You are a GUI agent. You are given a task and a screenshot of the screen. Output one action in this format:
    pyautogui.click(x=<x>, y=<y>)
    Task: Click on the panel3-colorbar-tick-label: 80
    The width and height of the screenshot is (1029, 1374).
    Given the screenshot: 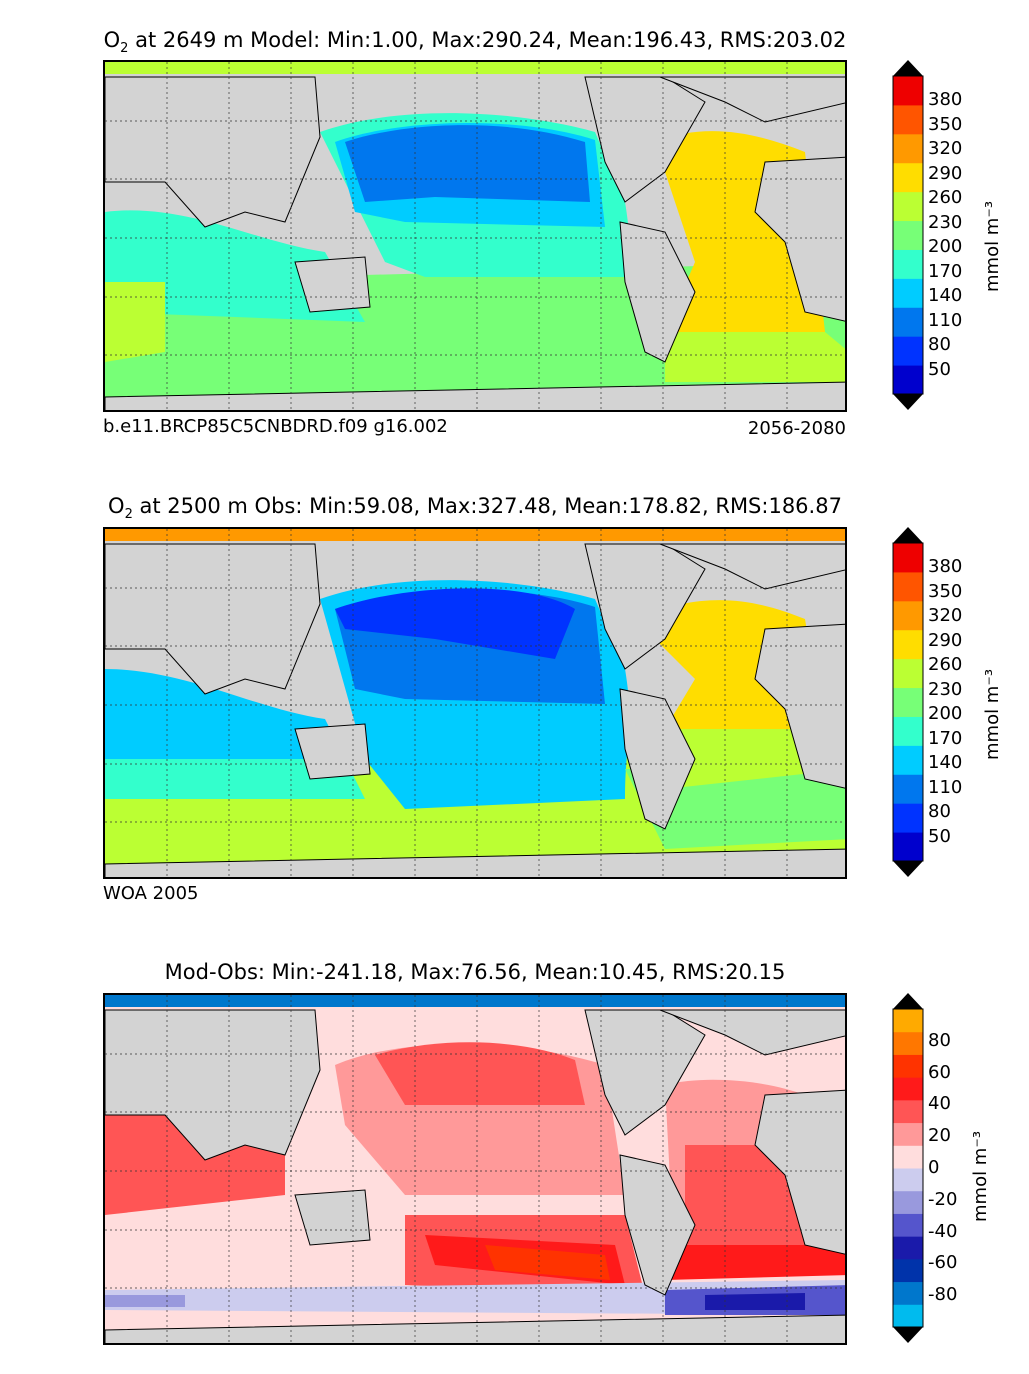 What is the action you would take?
    pyautogui.click(x=939, y=1040)
    